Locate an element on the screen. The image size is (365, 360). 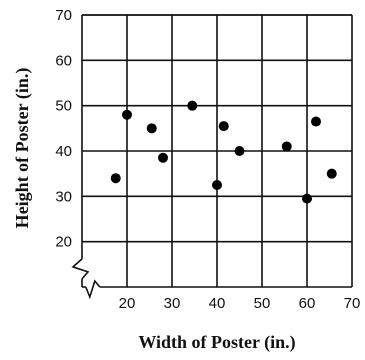
y-tick-label: 70 is located at coordinates (63, 15).